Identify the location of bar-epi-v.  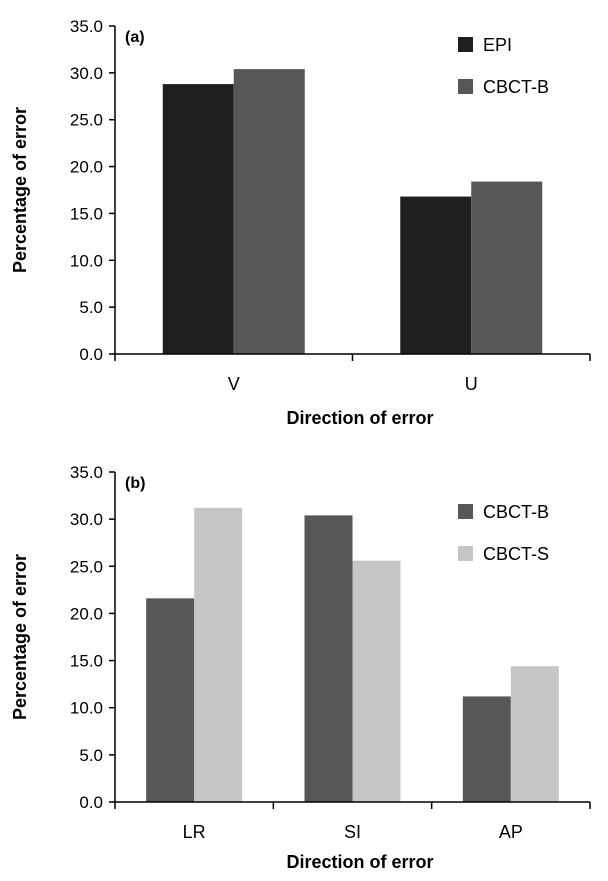
(198, 219).